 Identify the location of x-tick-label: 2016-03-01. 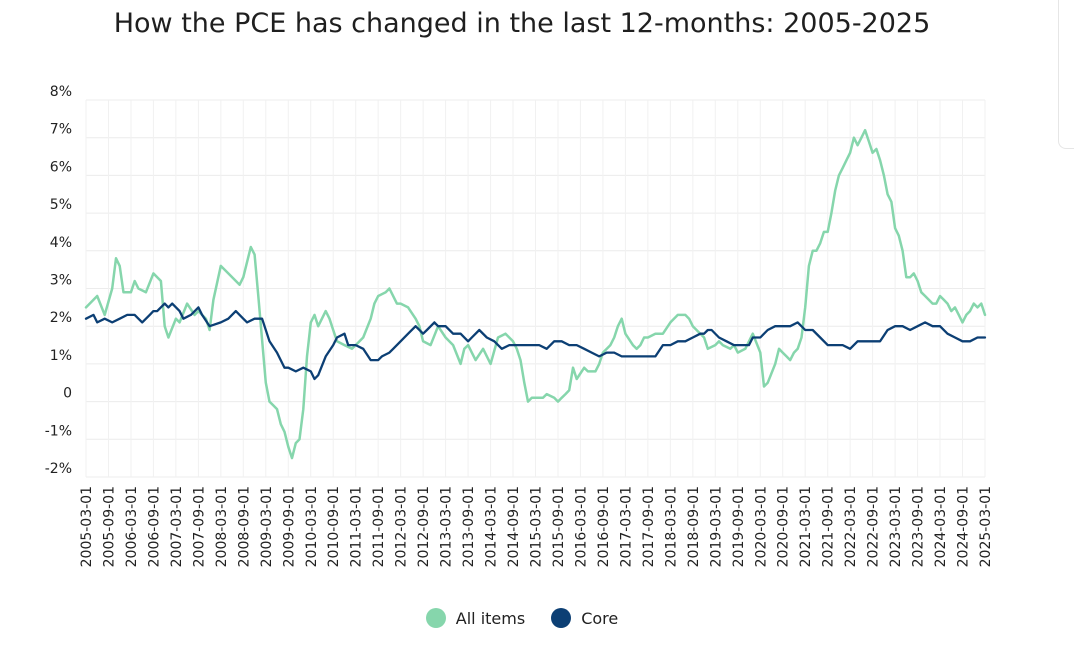
(581, 526).